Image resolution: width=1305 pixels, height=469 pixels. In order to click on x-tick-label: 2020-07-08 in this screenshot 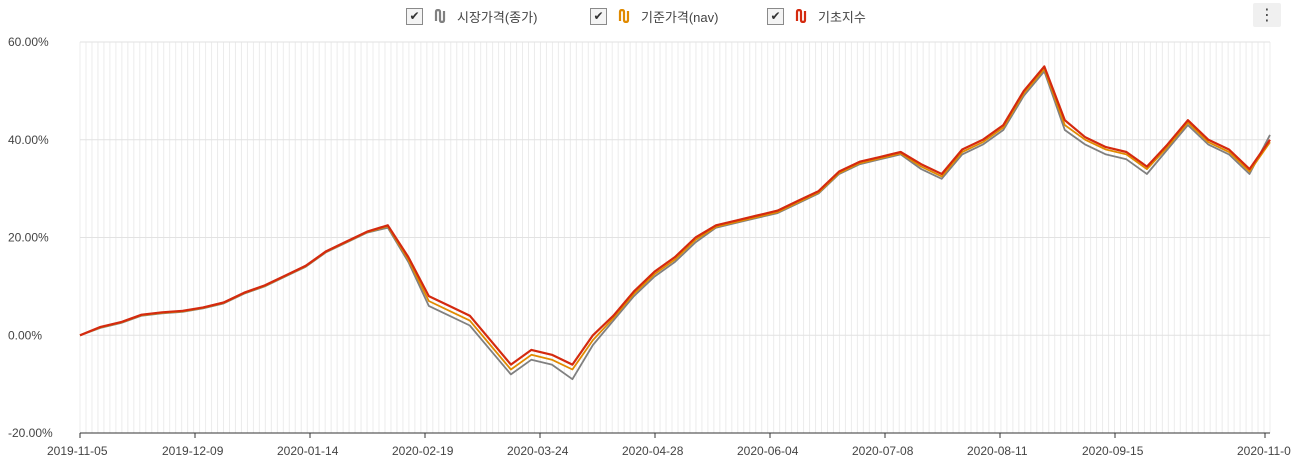, I will do `click(883, 451)`.